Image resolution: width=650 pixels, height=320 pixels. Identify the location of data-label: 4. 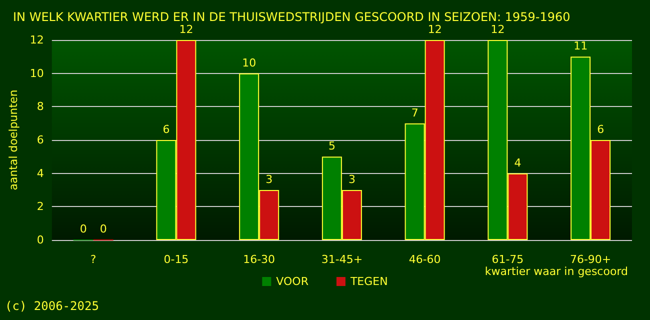
(518, 163).